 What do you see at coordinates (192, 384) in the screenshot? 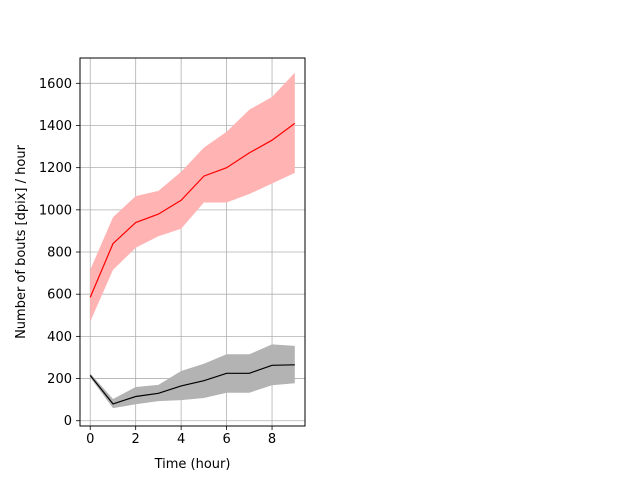
I see `series-2-line` at bounding box center [192, 384].